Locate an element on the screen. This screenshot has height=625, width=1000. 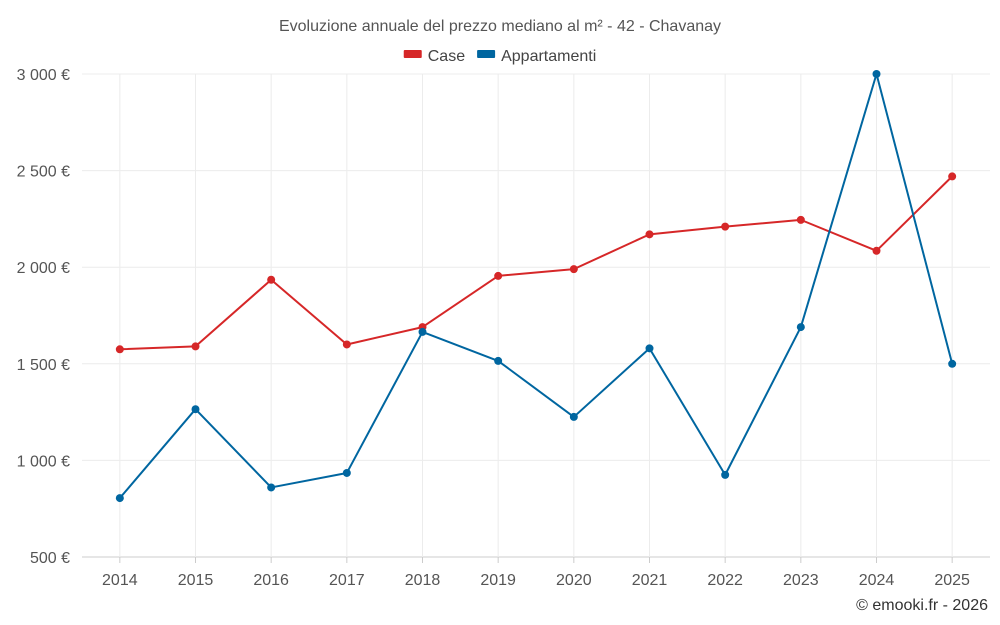
x-tick-label: 2017 is located at coordinates (347, 580).